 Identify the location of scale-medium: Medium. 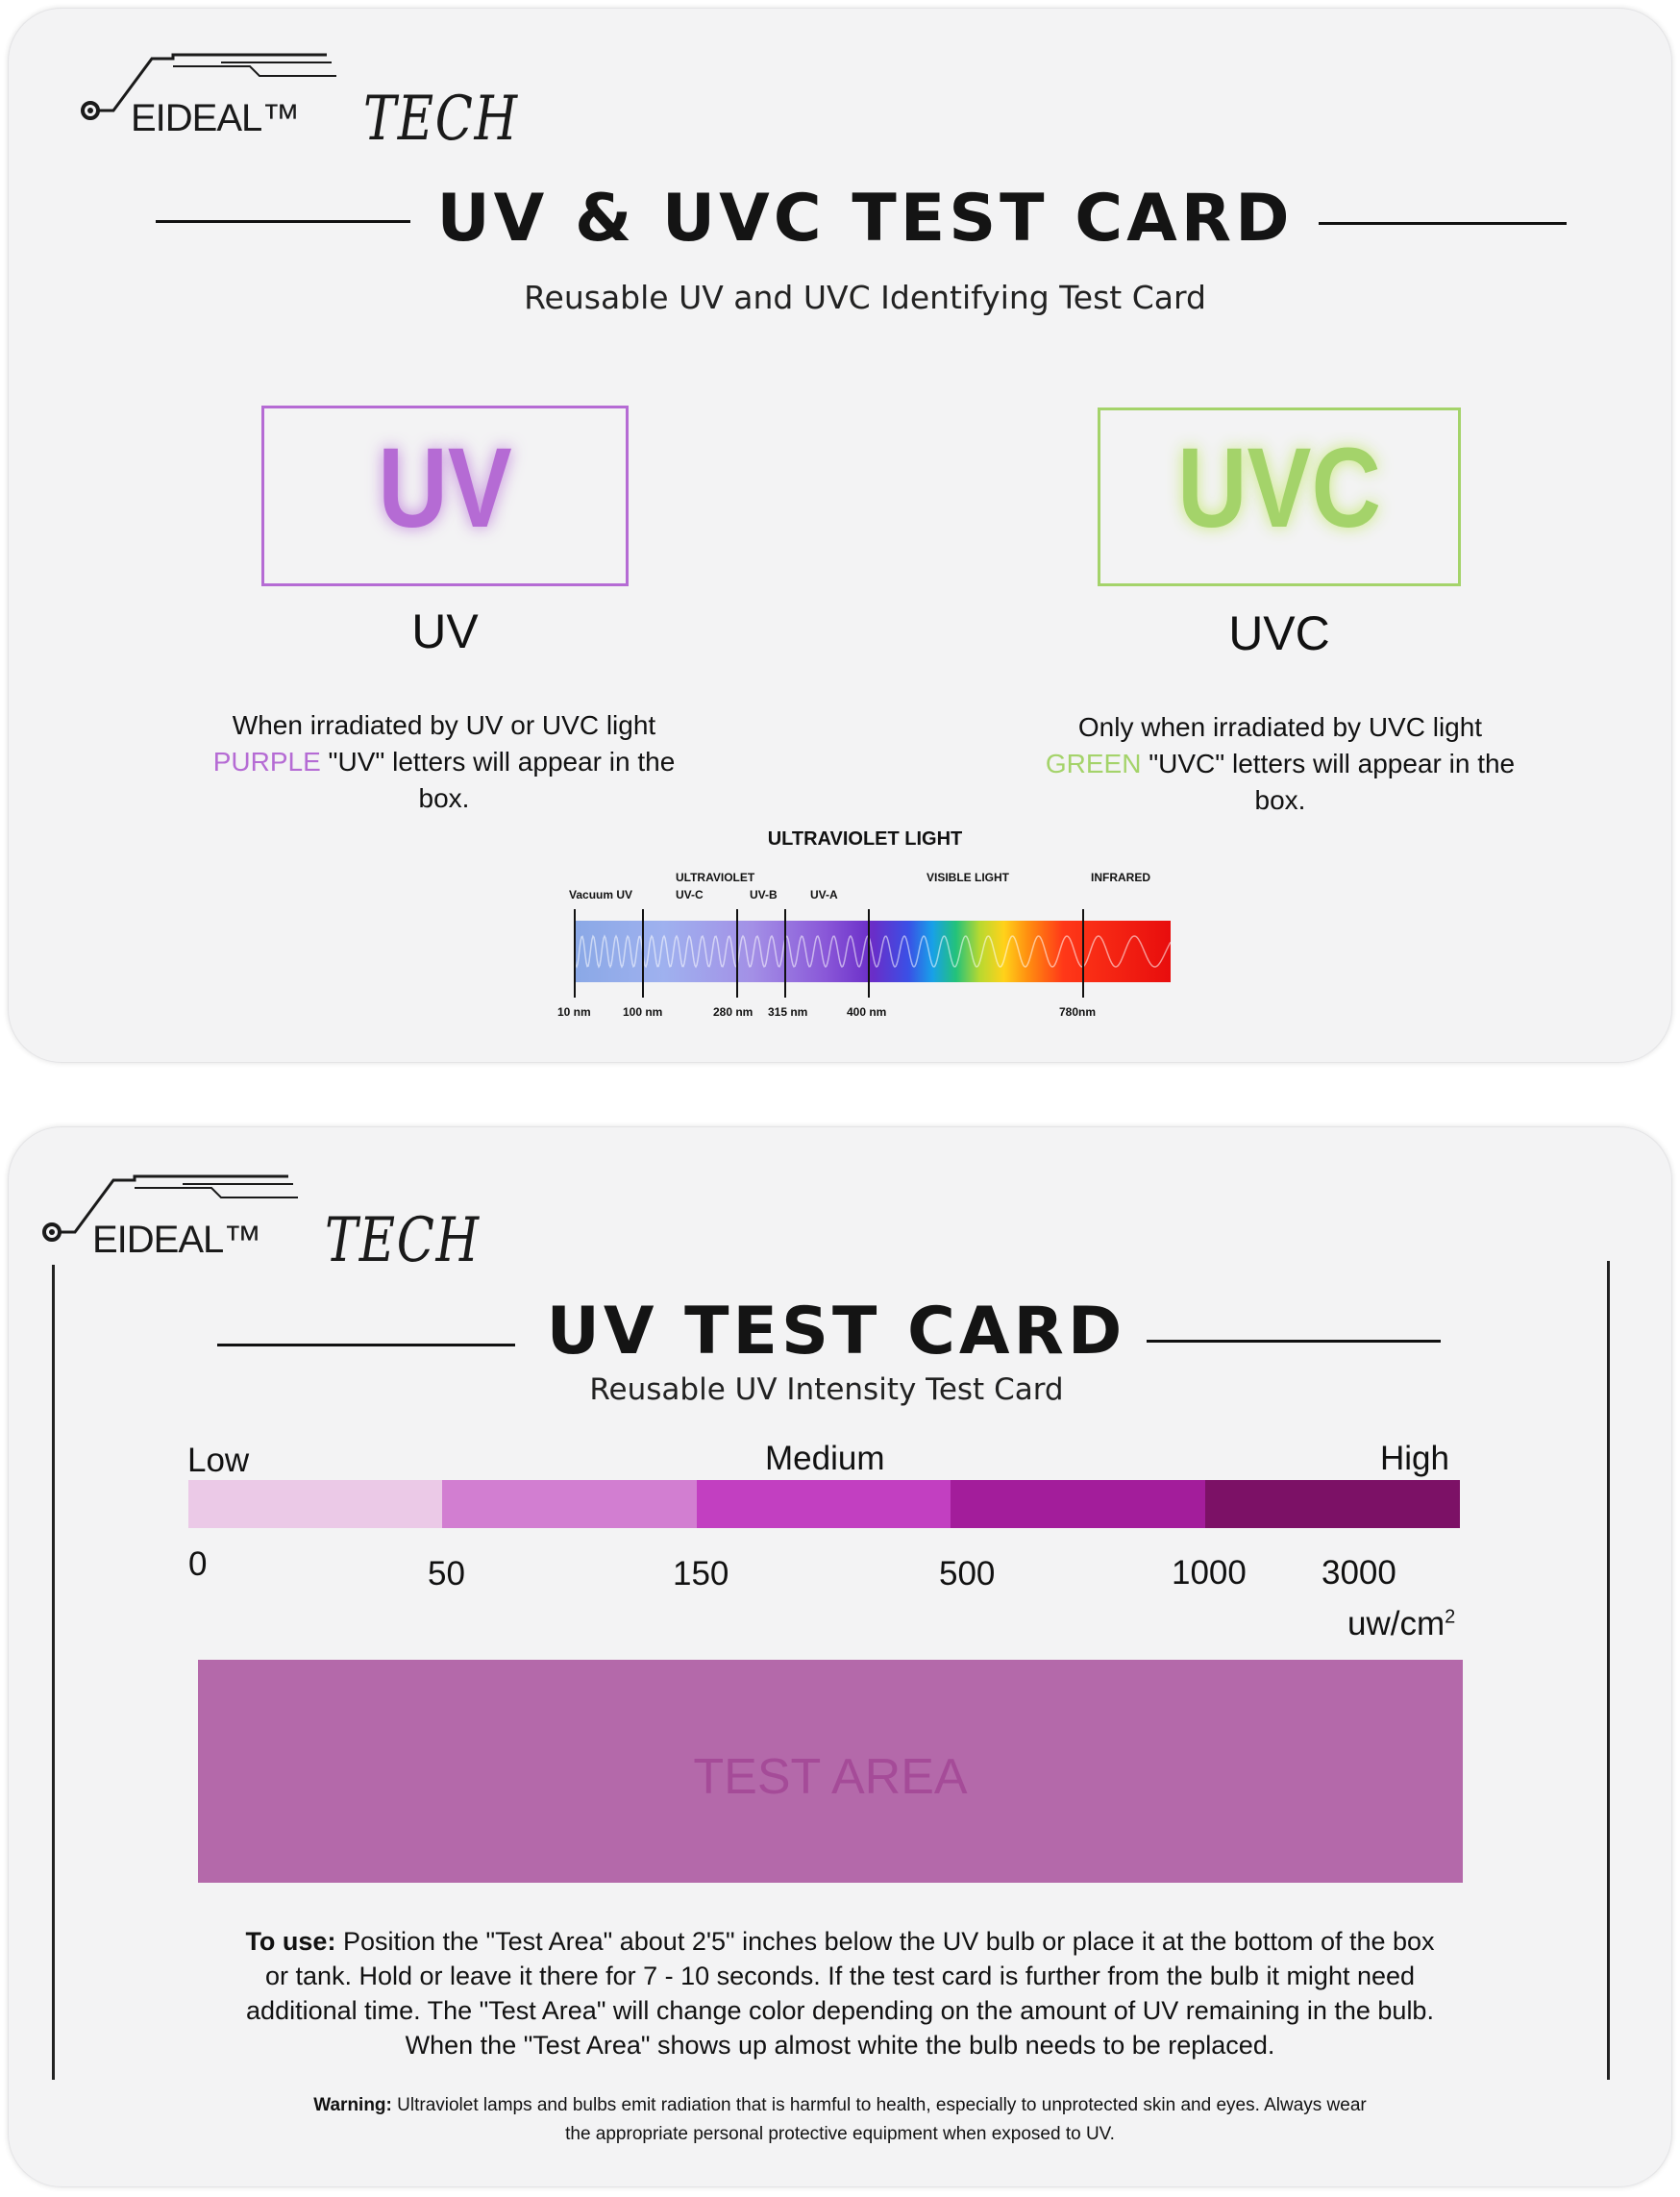
(825, 1459).